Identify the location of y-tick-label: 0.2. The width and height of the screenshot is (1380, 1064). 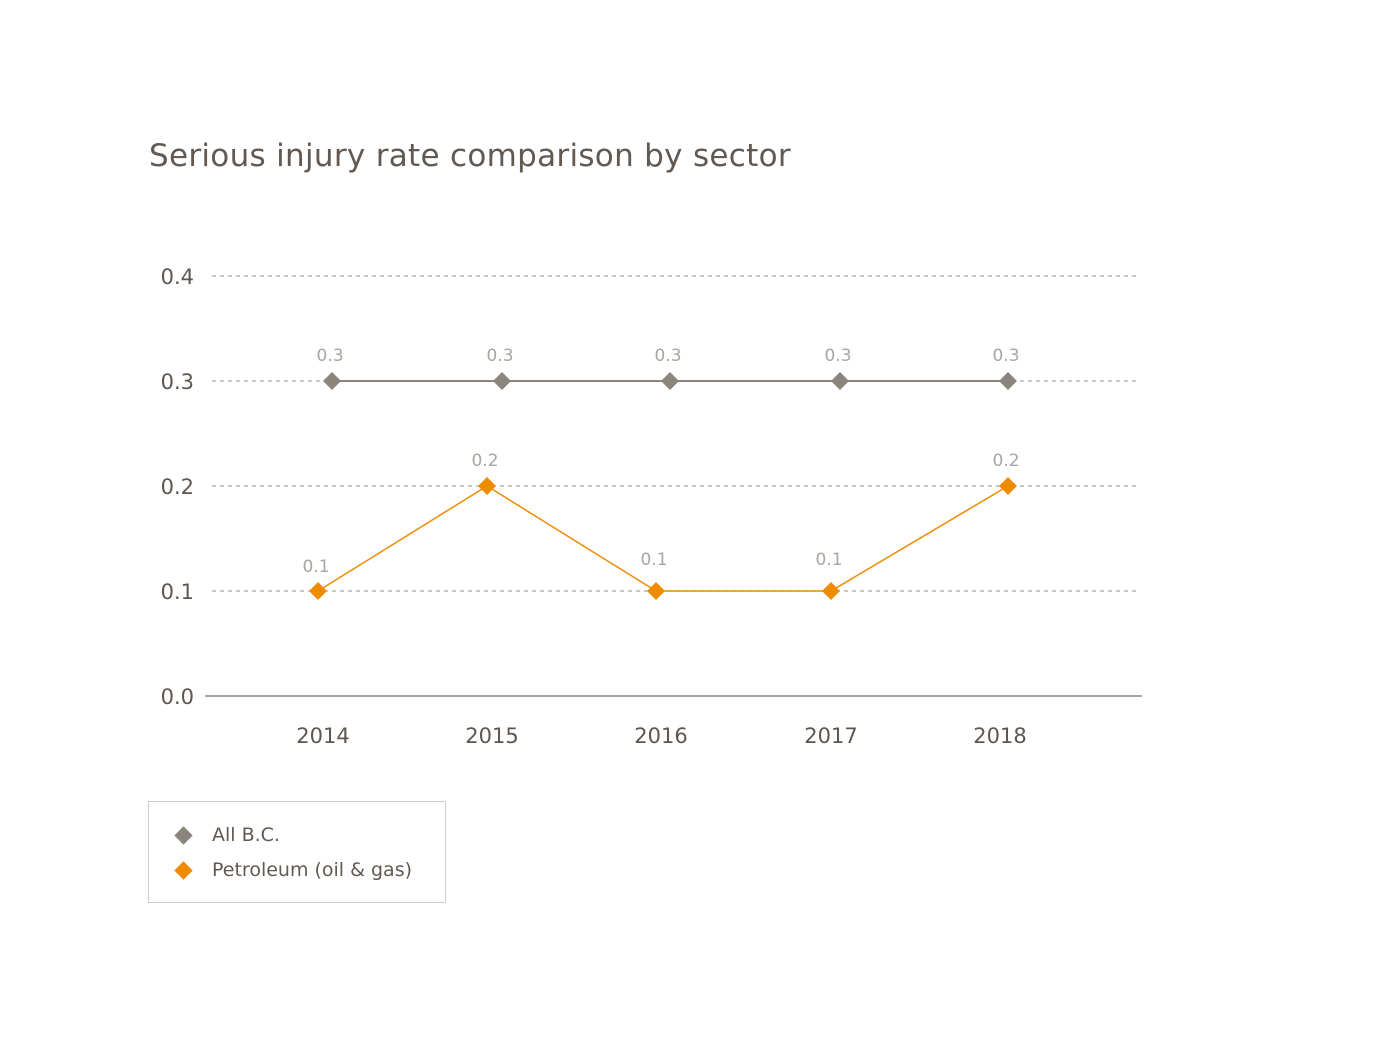
(177, 487).